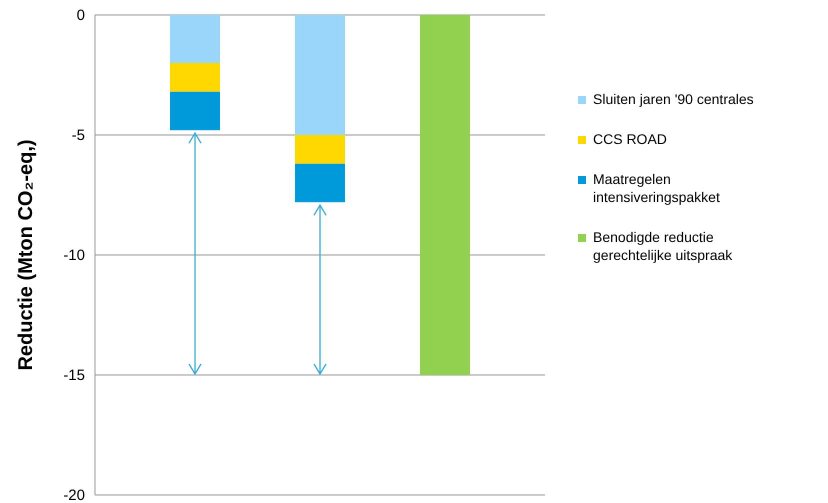 The image size is (828, 503). I want to click on legend-label: Benodigde reductie gerechtelijke uitspraak, so click(663, 245).